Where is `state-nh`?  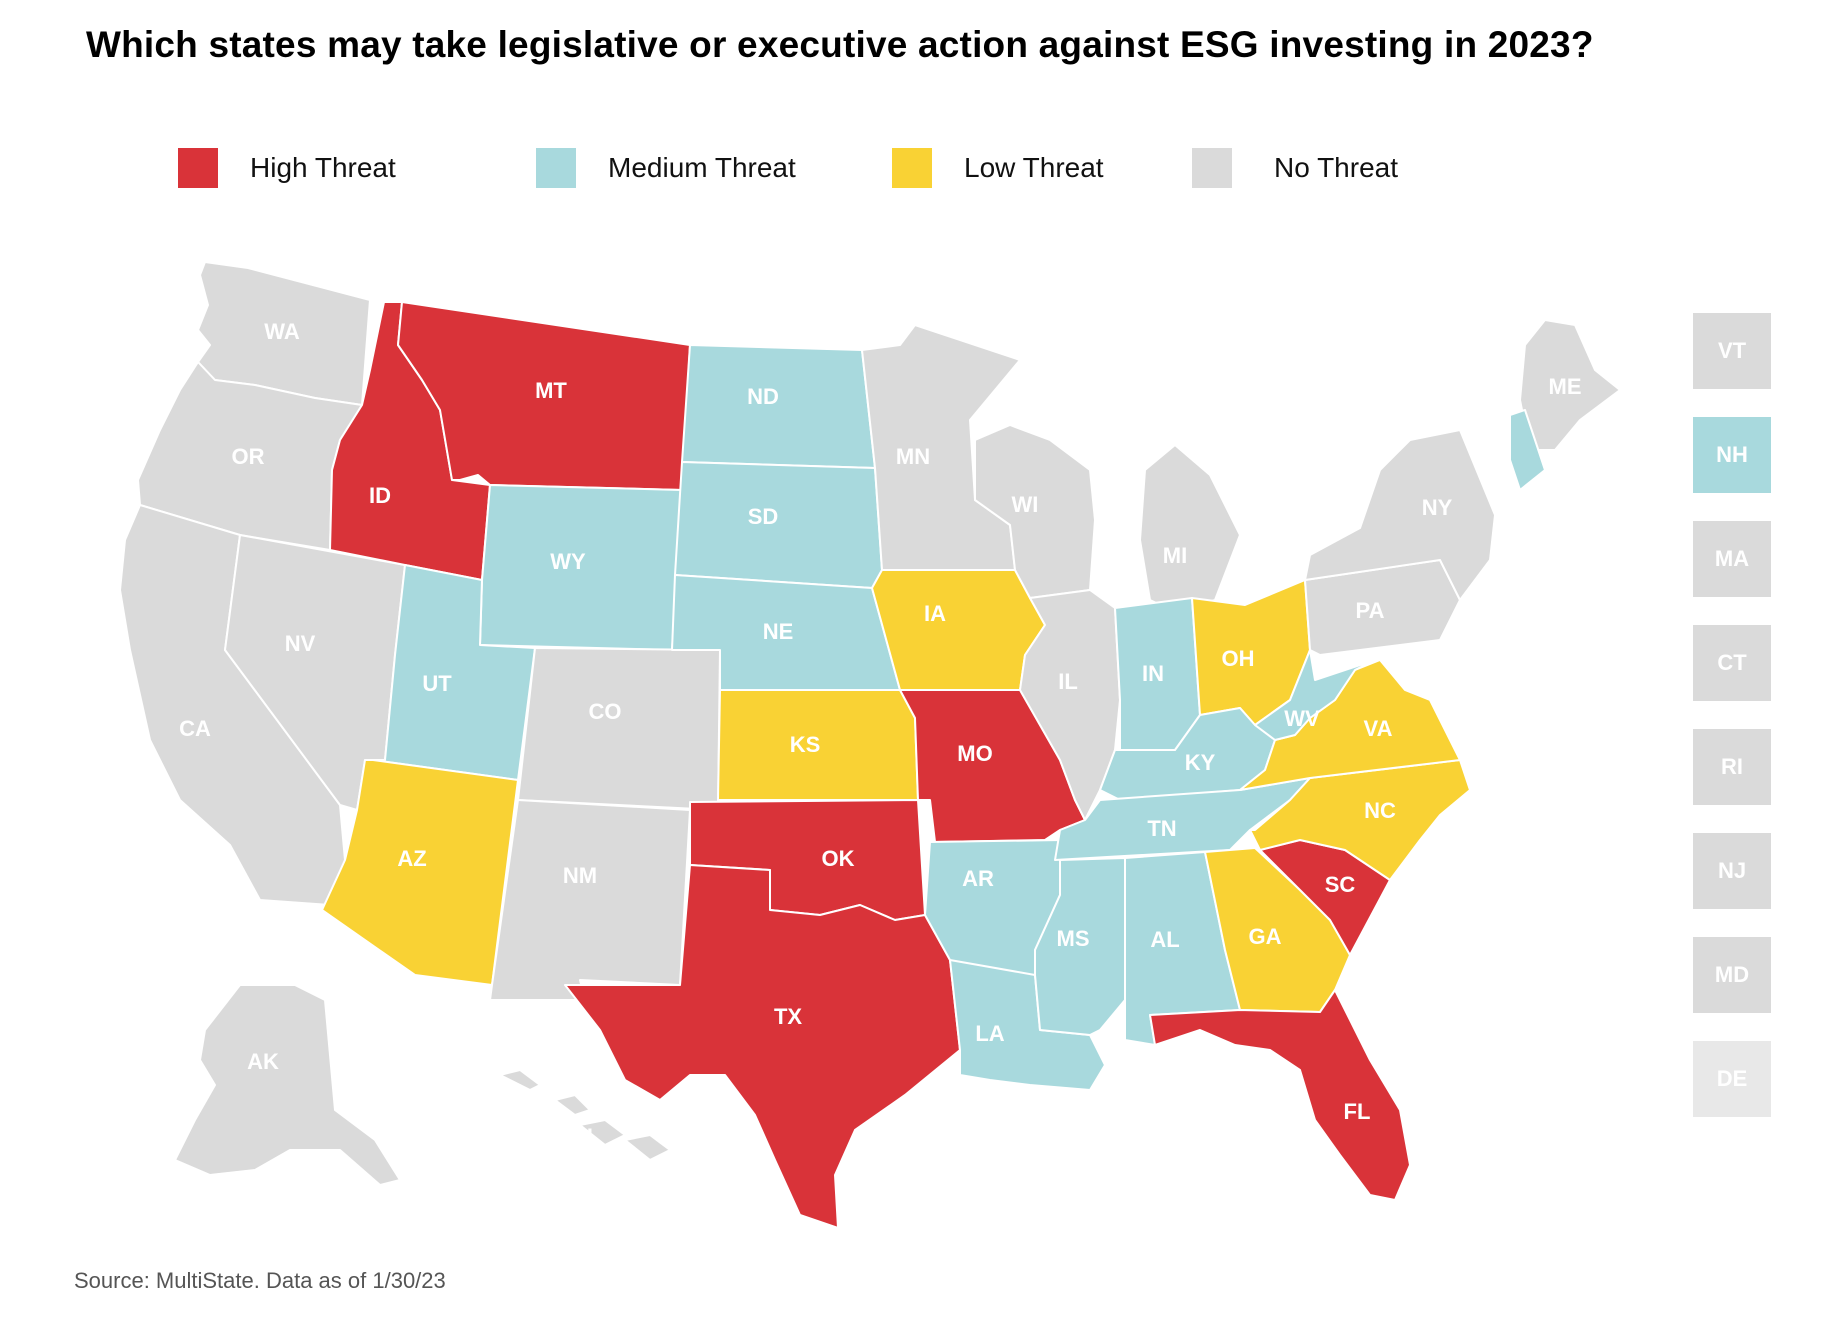
state-nh is located at coordinates (1527, 450).